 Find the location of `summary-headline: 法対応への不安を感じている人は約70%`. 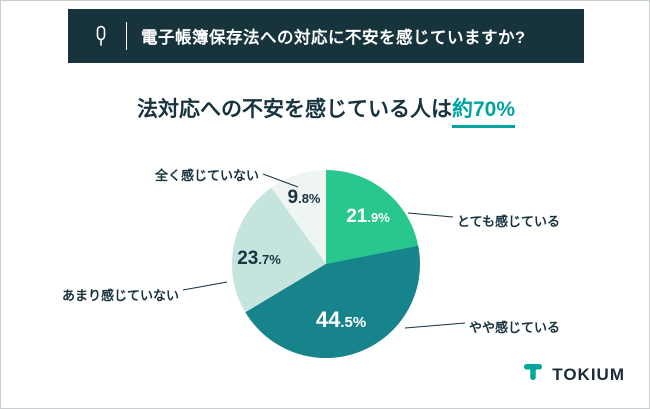

summary-headline: 法対応への不安を感じている人は約70% is located at coordinates (325, 110).